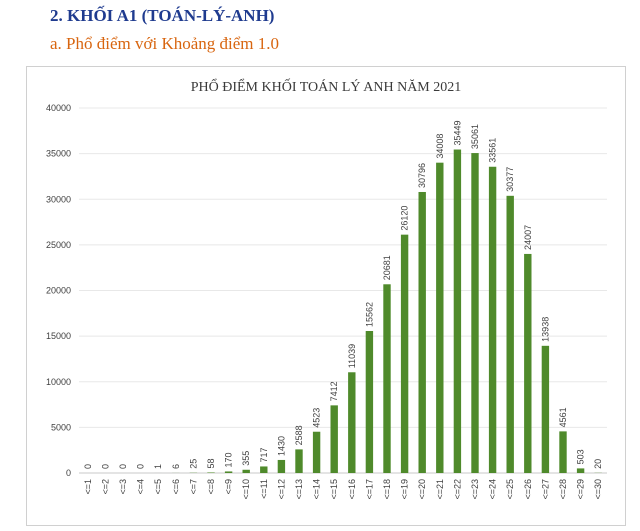 The height and width of the screenshot is (531, 640). I want to click on data-label: 15562, so click(369, 314).